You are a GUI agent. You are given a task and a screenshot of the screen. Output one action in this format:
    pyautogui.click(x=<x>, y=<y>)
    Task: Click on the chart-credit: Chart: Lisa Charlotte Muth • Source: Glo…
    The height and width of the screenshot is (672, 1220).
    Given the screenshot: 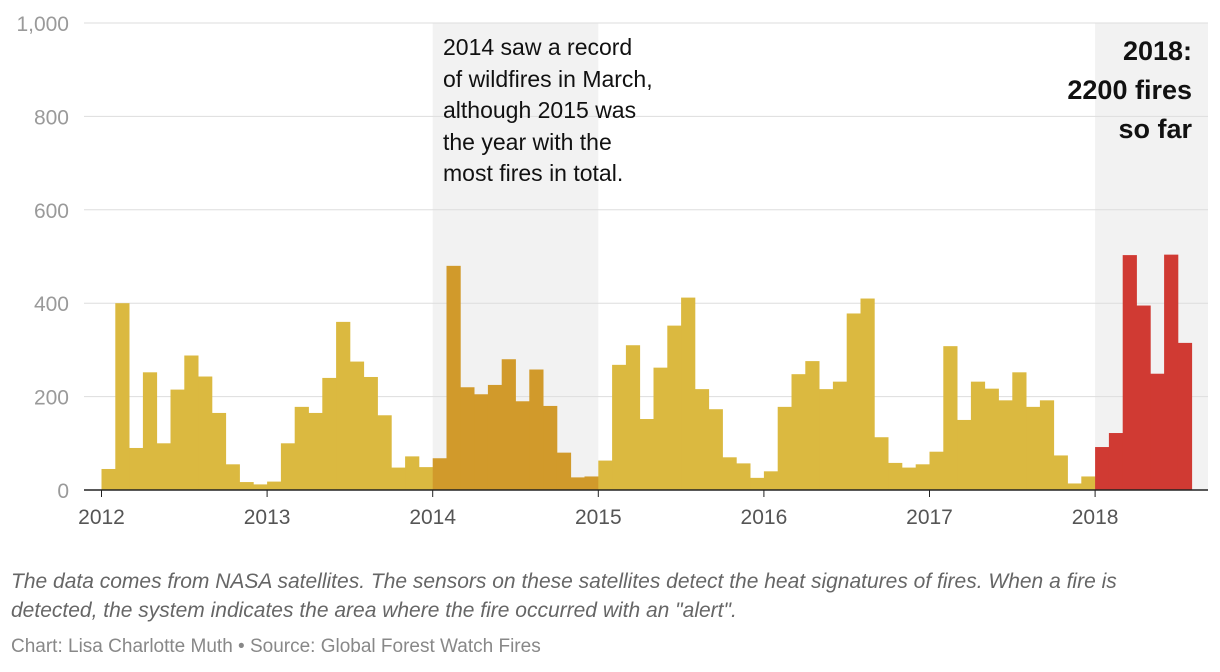 What is the action you would take?
    pyautogui.click(x=276, y=646)
    